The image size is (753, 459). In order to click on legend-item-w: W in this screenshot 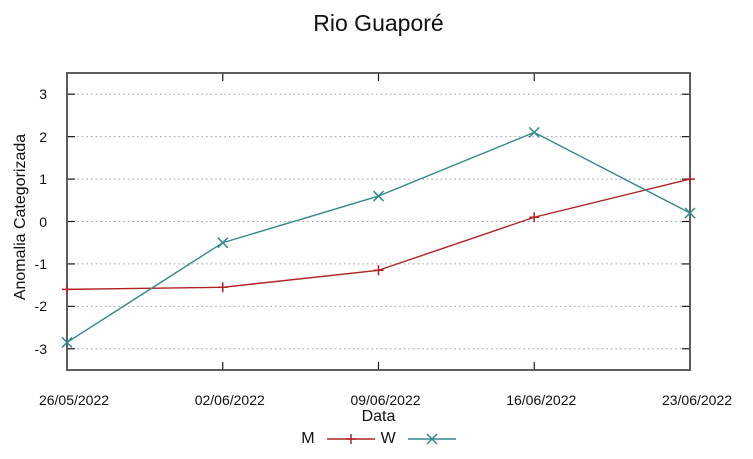, I will do `click(418, 439)`.